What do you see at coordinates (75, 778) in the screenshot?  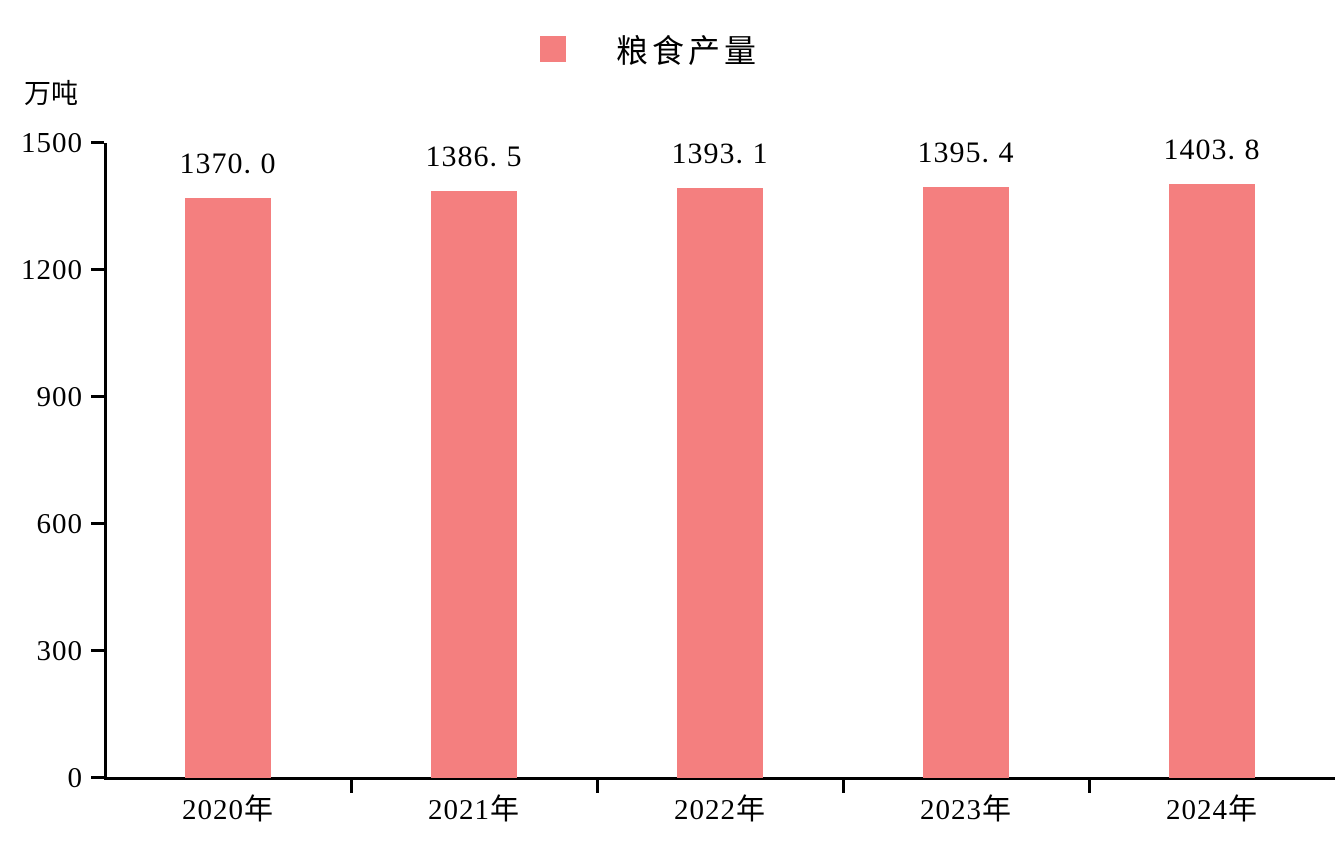 I see `y-axis-tick-label: 0` at bounding box center [75, 778].